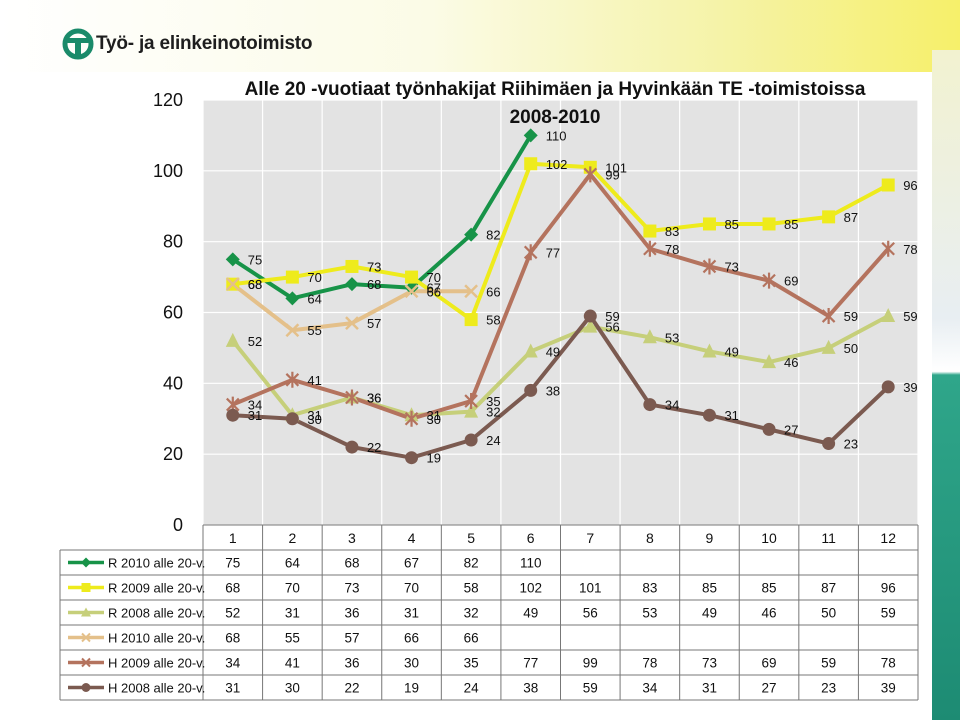 The width and height of the screenshot is (960, 720). I want to click on decorative-side-strip, so click(946, 385).